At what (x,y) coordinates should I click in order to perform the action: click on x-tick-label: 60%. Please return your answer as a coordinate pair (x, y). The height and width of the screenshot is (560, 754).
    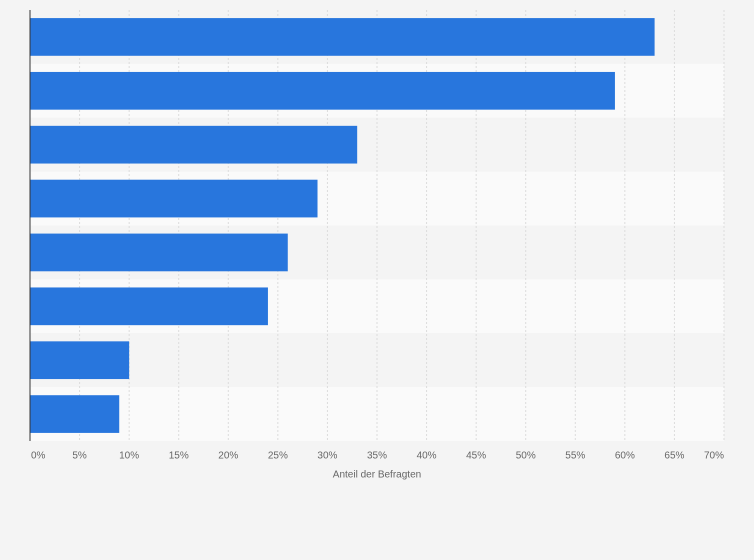
    Looking at the image, I should click on (625, 456).